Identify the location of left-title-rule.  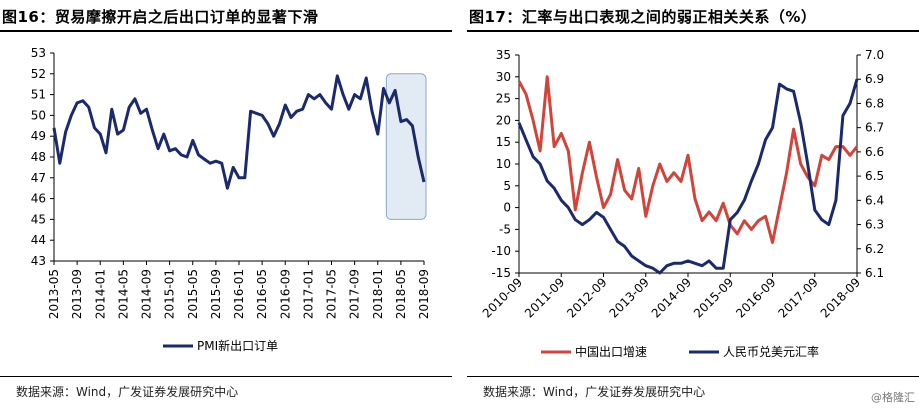
(226, 31).